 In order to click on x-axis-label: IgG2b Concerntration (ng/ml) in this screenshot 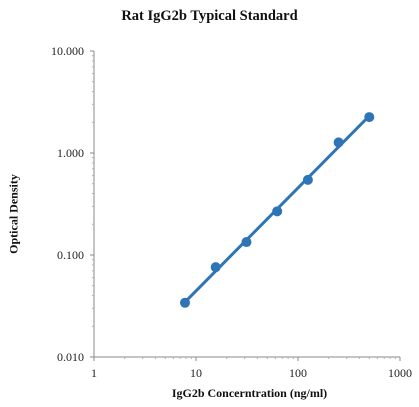, I will do `click(249, 393)`.